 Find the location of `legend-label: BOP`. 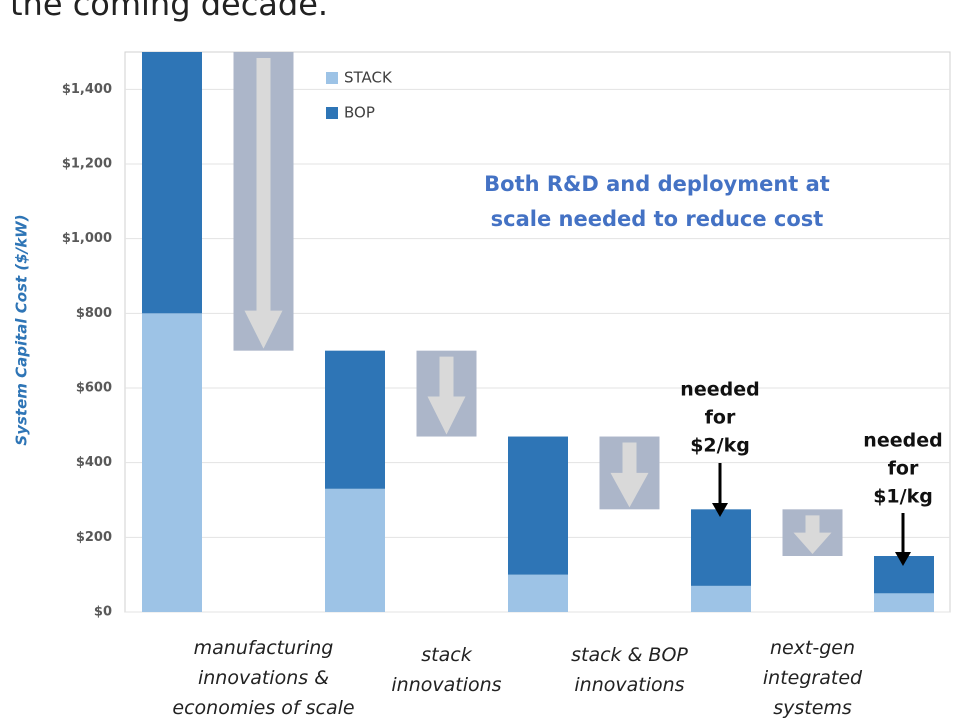

legend-label: BOP is located at coordinates (359, 113).